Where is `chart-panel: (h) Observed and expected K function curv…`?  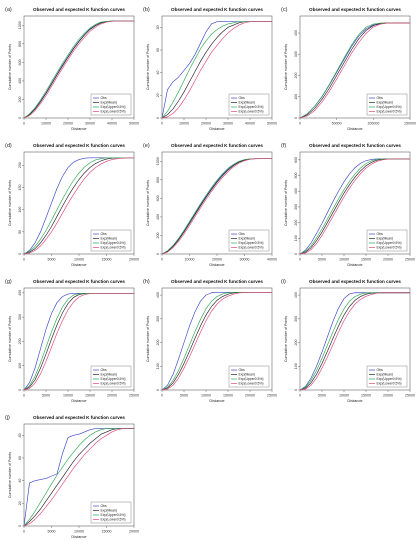 chart-panel: (h) Observed and expected K function curv… is located at coordinates (210, 341).